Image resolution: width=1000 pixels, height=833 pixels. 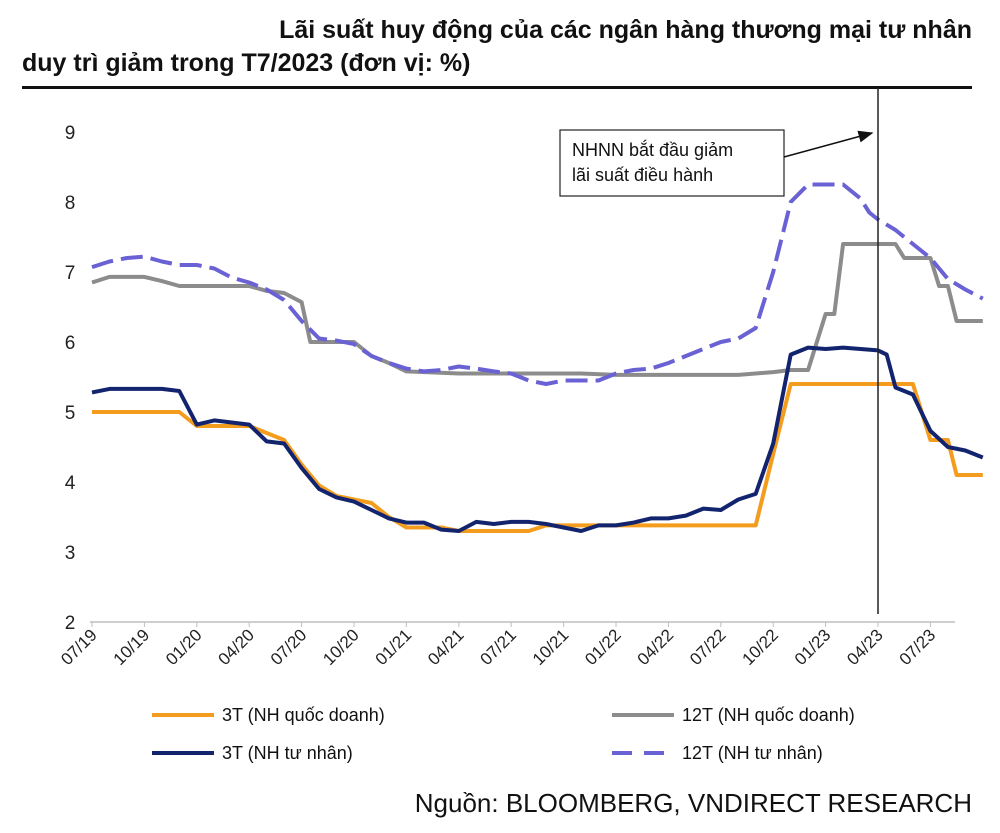 I want to click on source-note: Nguồn: BLOOMBERG, VNDIRECT RESEARCH, so click(x=693, y=803).